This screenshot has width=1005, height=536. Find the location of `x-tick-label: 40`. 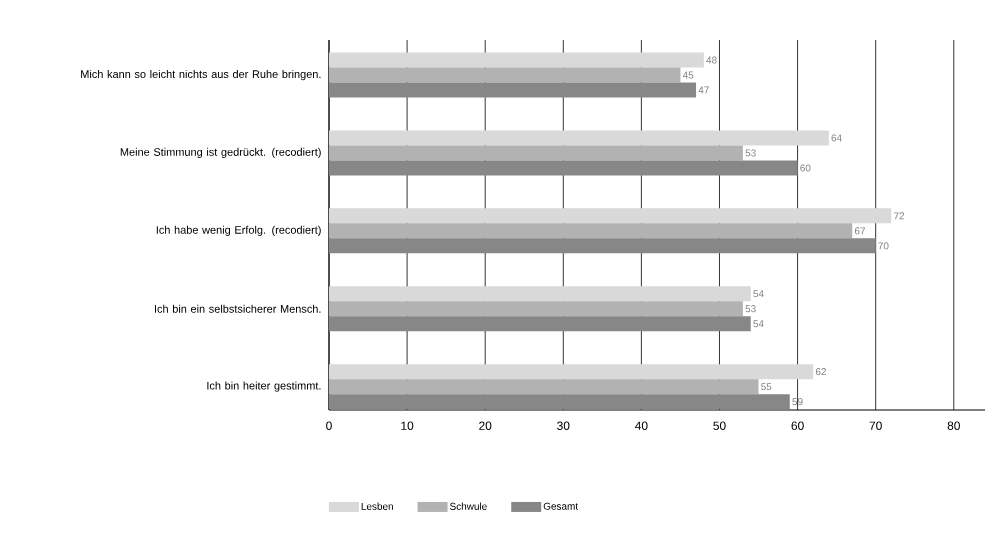

x-tick-label: 40 is located at coordinates (641, 425).